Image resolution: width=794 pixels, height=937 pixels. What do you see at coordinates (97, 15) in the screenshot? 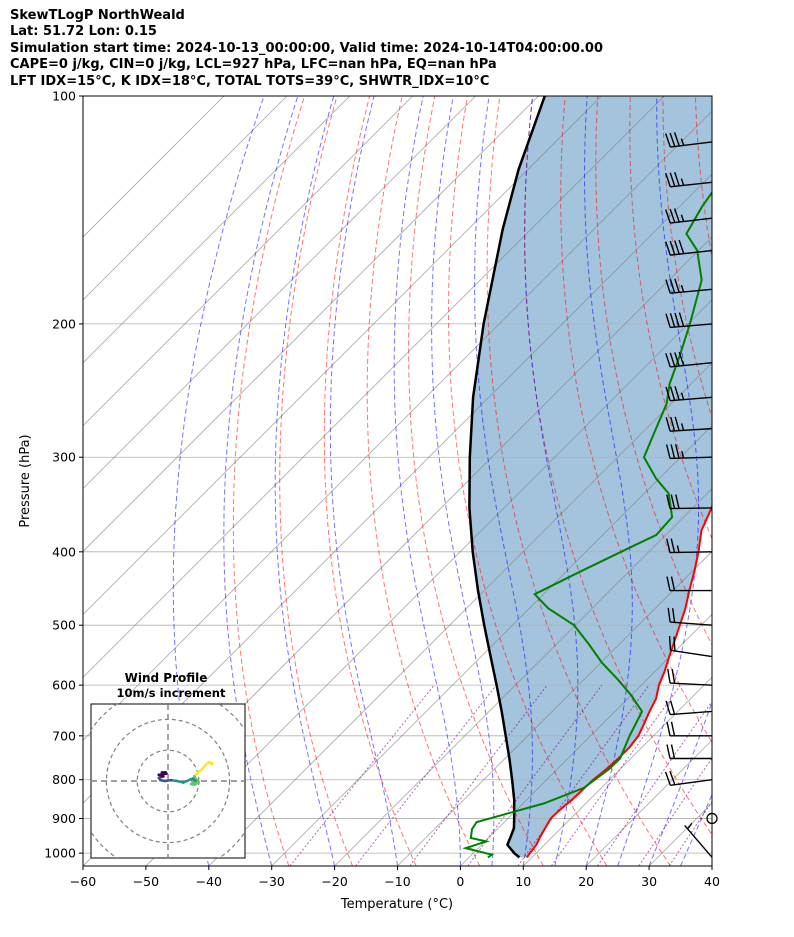
I see `chart-title: SkewTLogP NorthWeald` at bounding box center [97, 15].